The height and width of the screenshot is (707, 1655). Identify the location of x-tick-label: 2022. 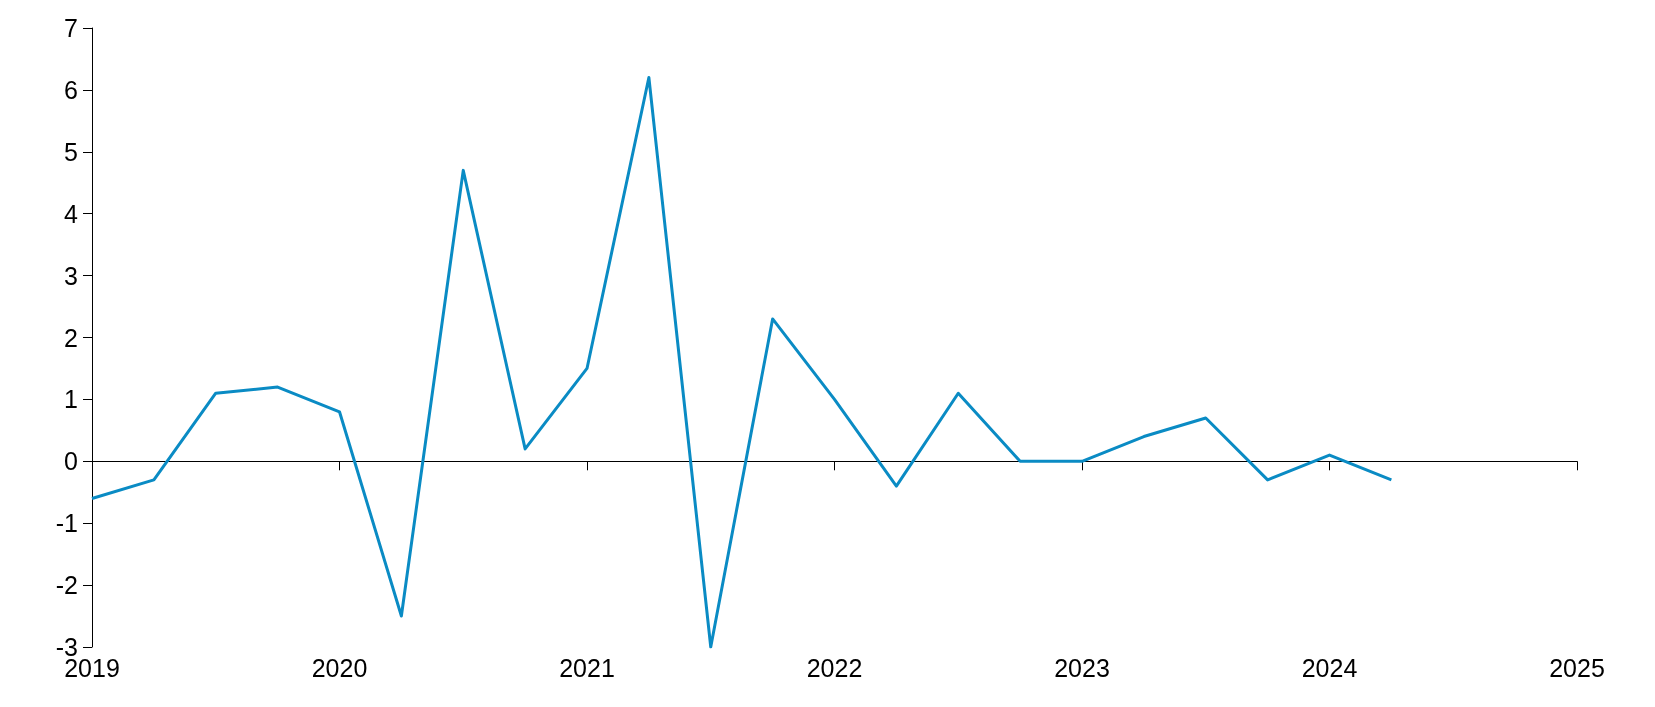
(834, 667).